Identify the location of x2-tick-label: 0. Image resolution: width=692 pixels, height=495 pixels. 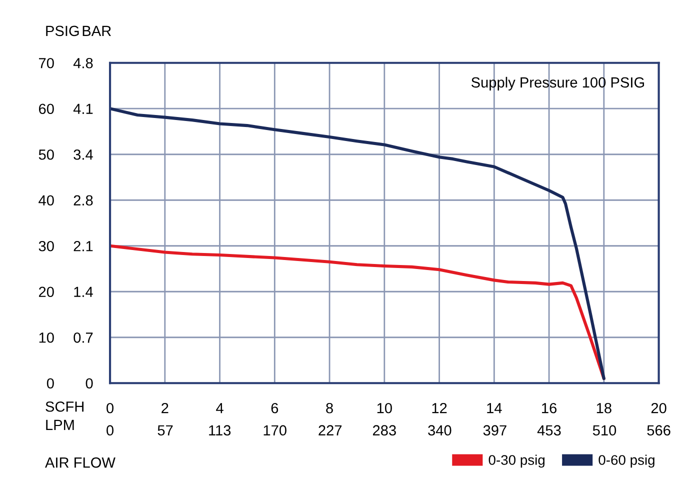
(110, 430).